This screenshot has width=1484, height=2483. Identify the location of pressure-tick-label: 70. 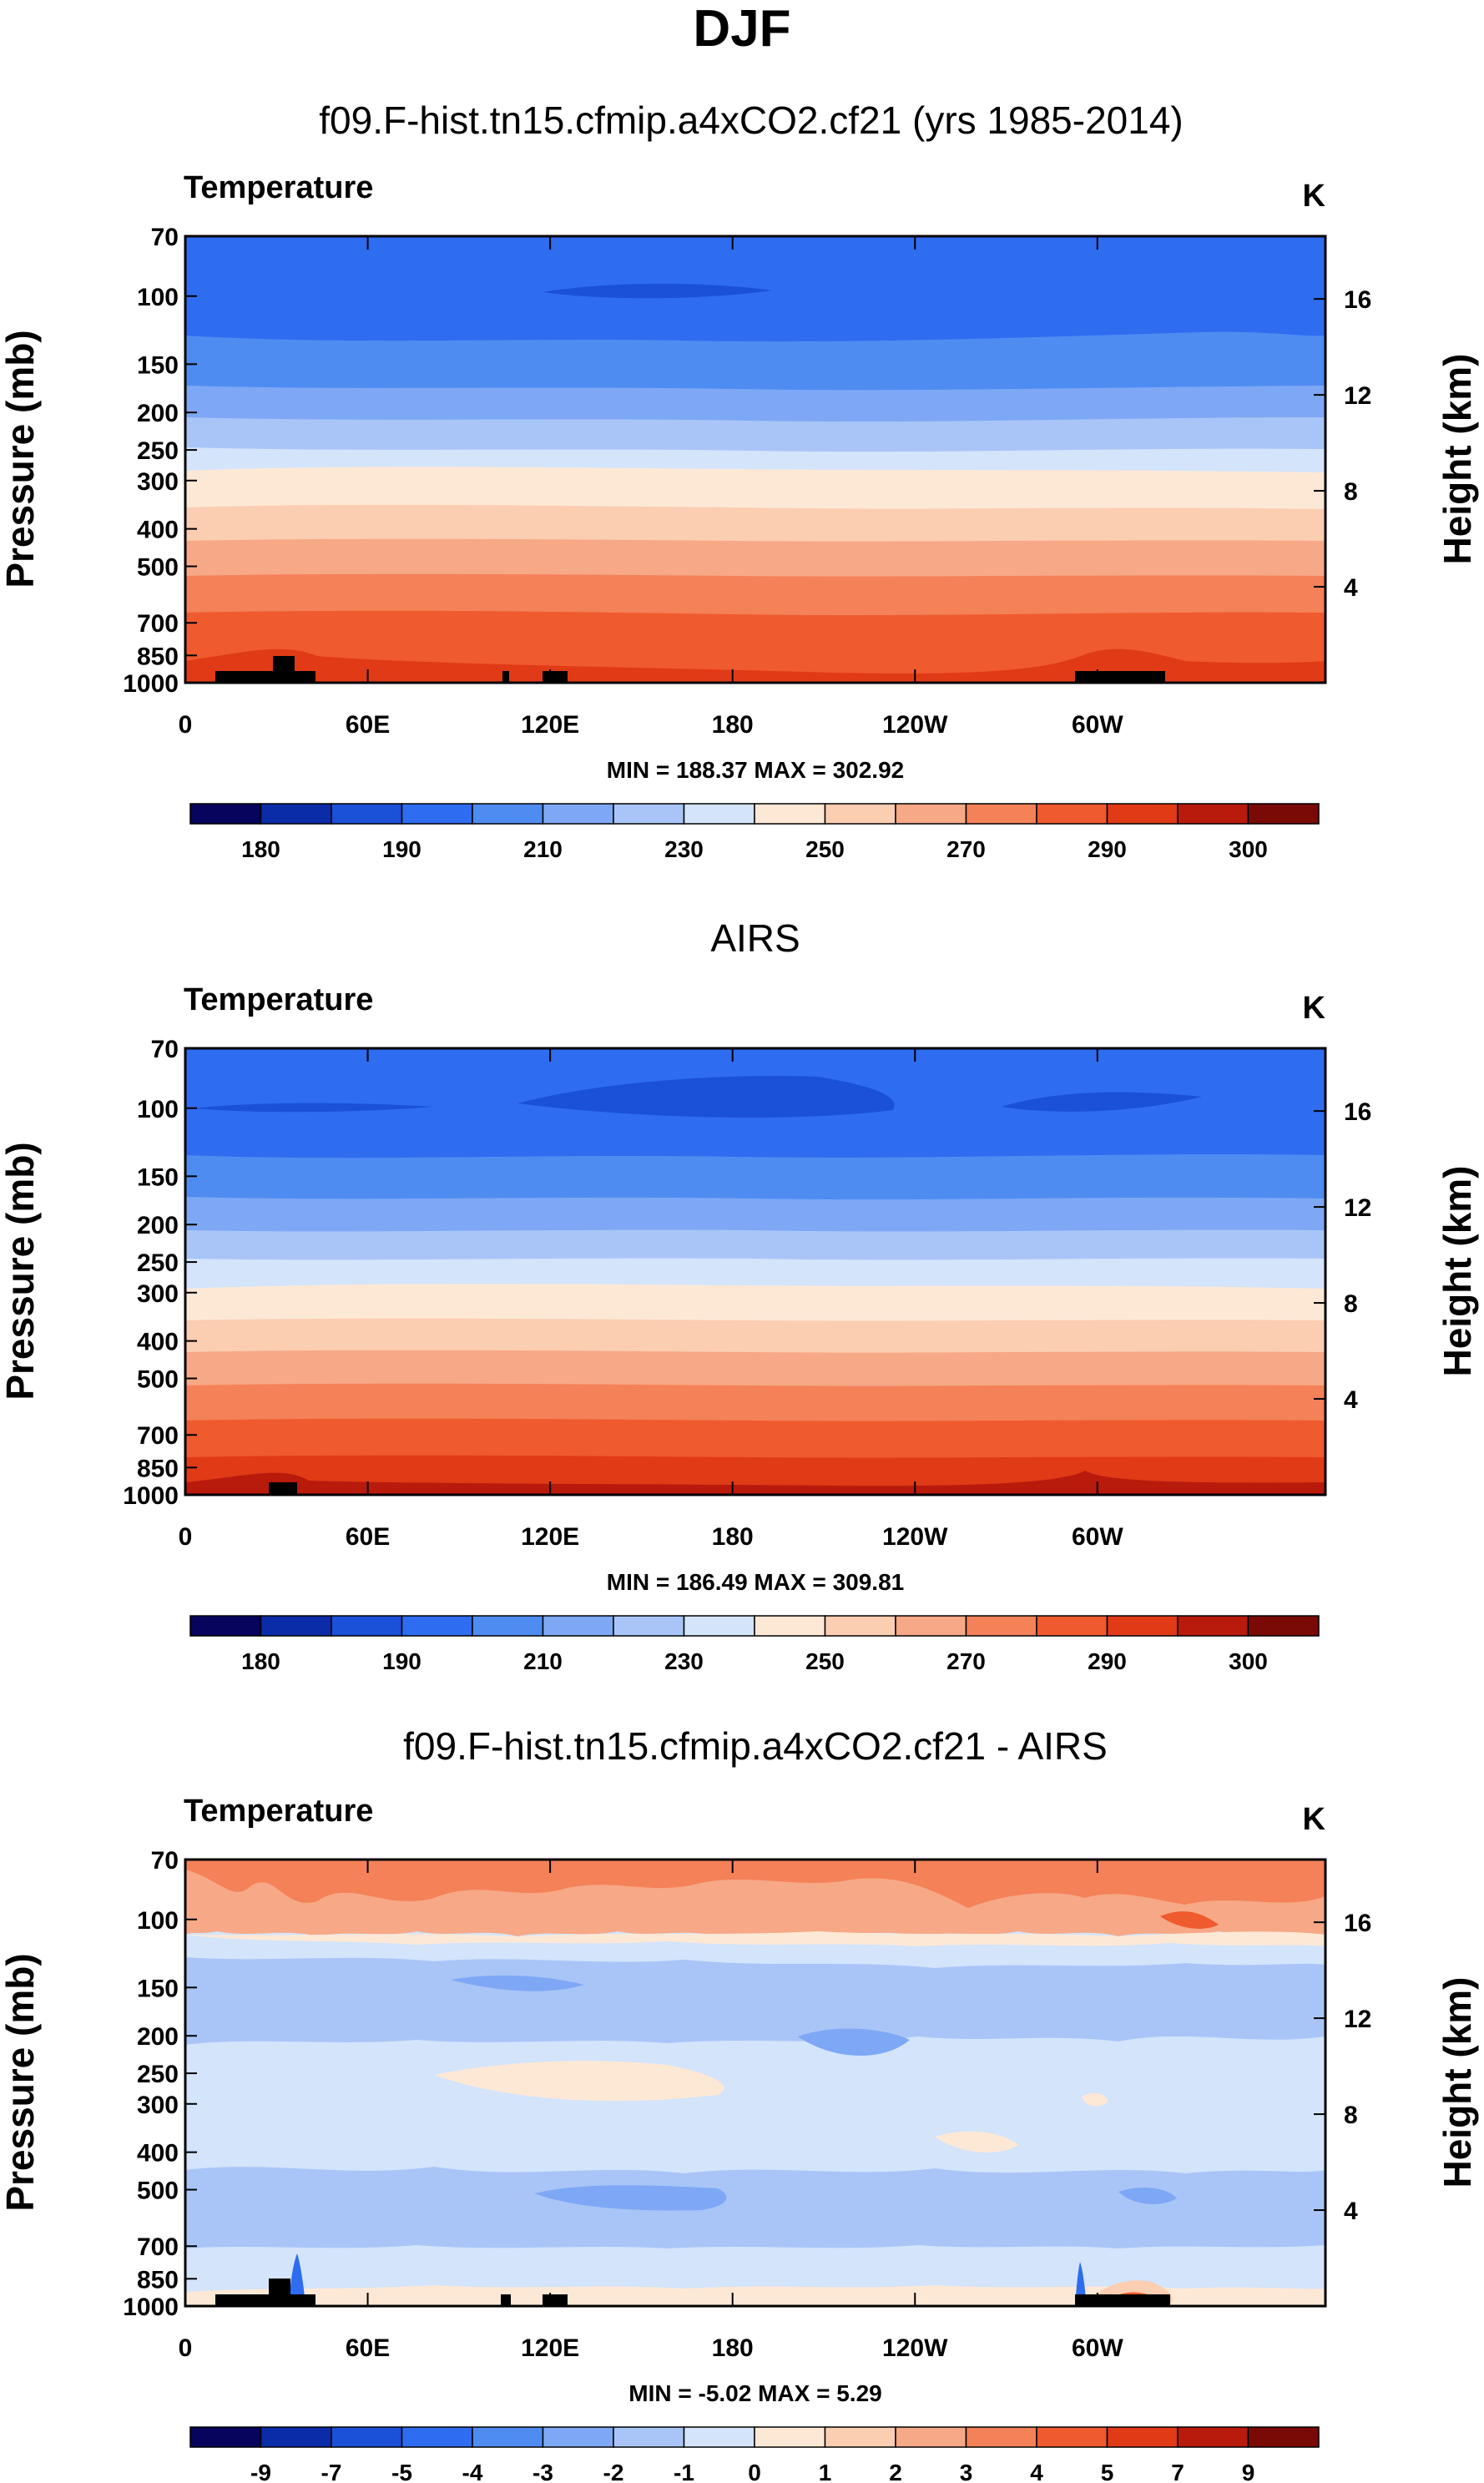
(165, 1049).